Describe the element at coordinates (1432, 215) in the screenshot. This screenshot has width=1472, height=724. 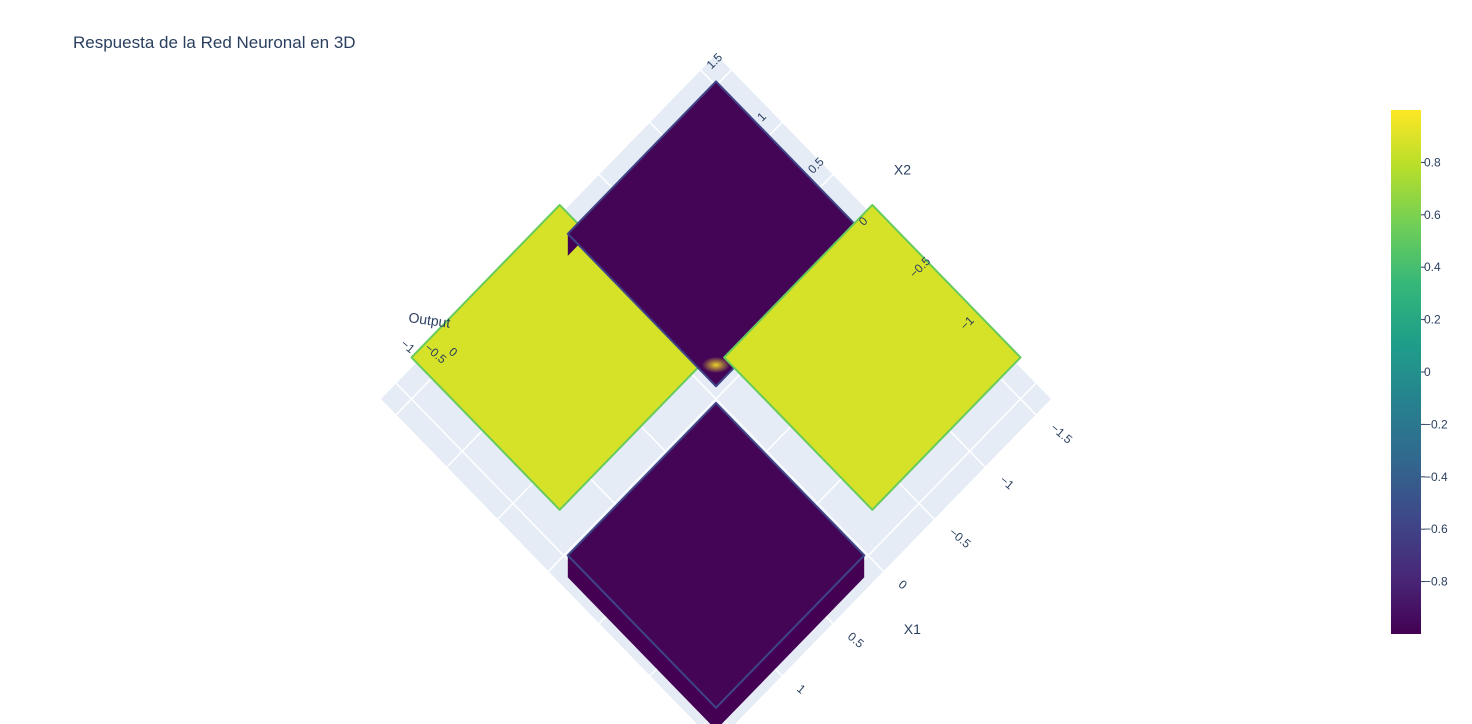
I see `colorbar-tick-label: 0.6` at that location.